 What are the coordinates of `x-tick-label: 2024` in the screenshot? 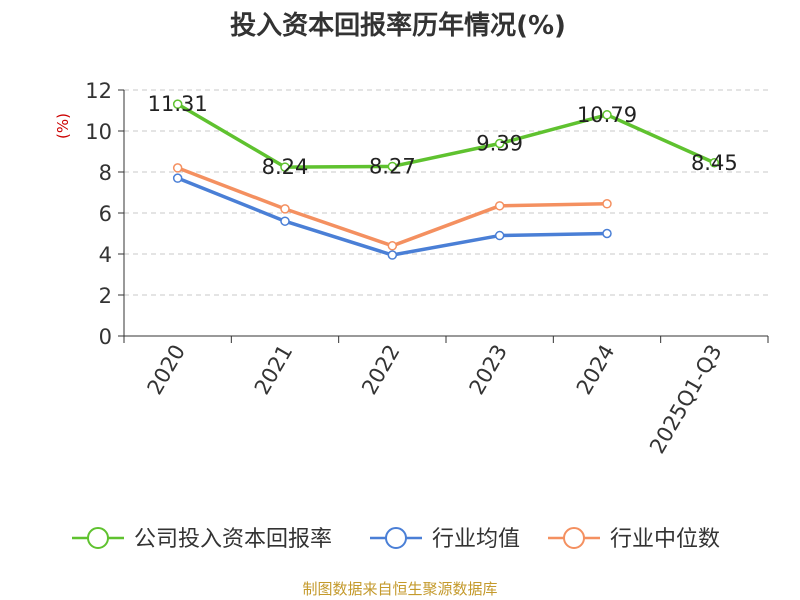 It's located at (596, 370).